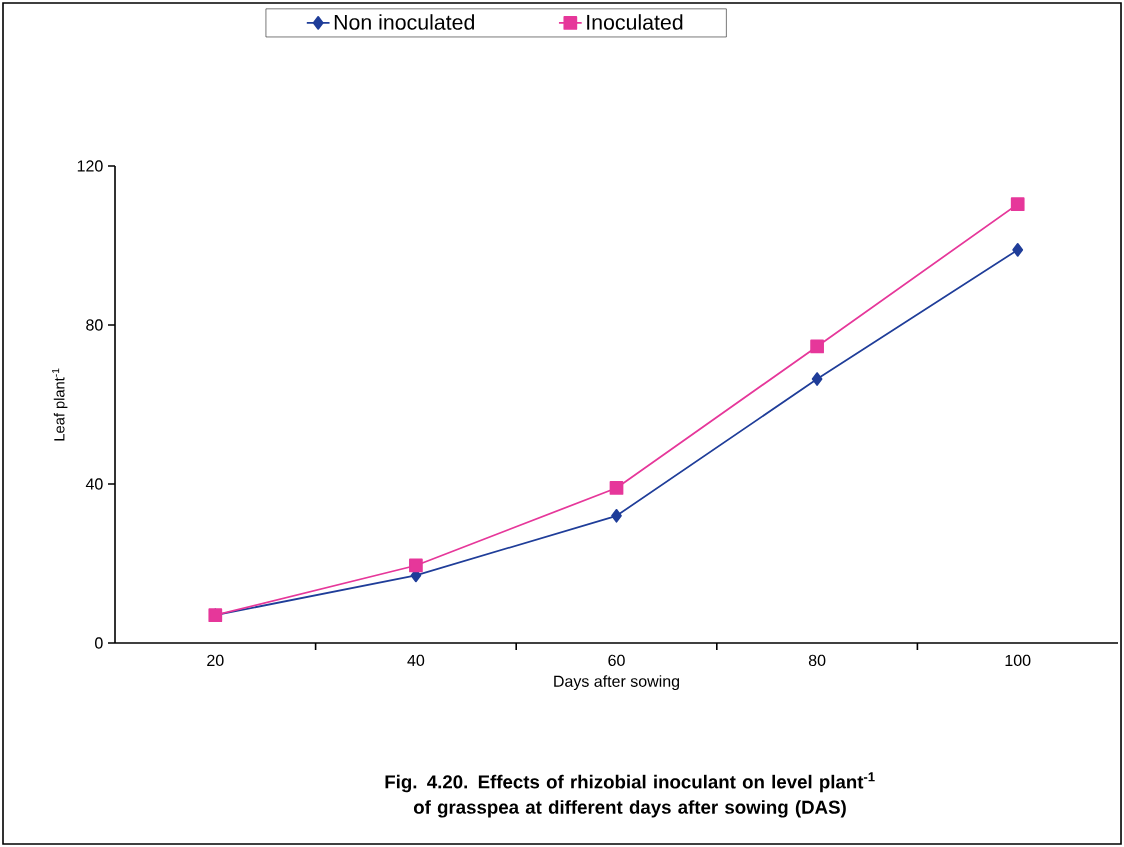  What do you see at coordinates (616, 660) in the screenshot?
I see `x-tick-label: 60` at bounding box center [616, 660].